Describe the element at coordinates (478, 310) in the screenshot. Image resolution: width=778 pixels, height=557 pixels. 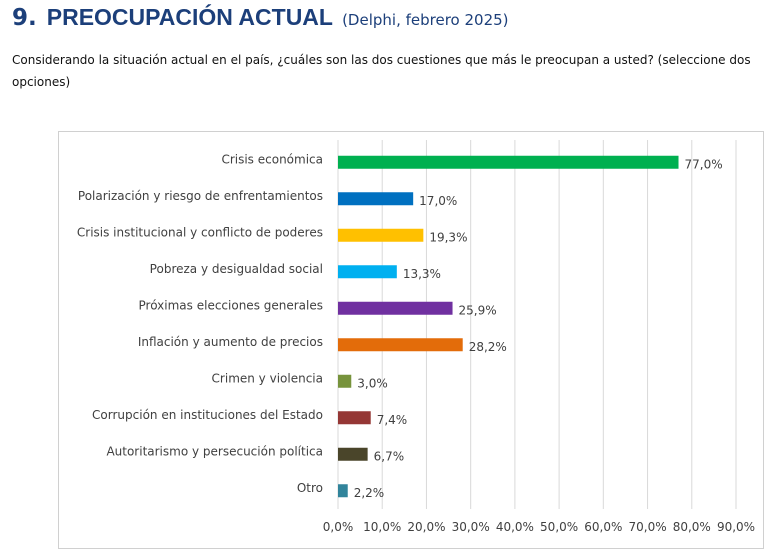
I see `value-label-4: 25,9%` at that location.